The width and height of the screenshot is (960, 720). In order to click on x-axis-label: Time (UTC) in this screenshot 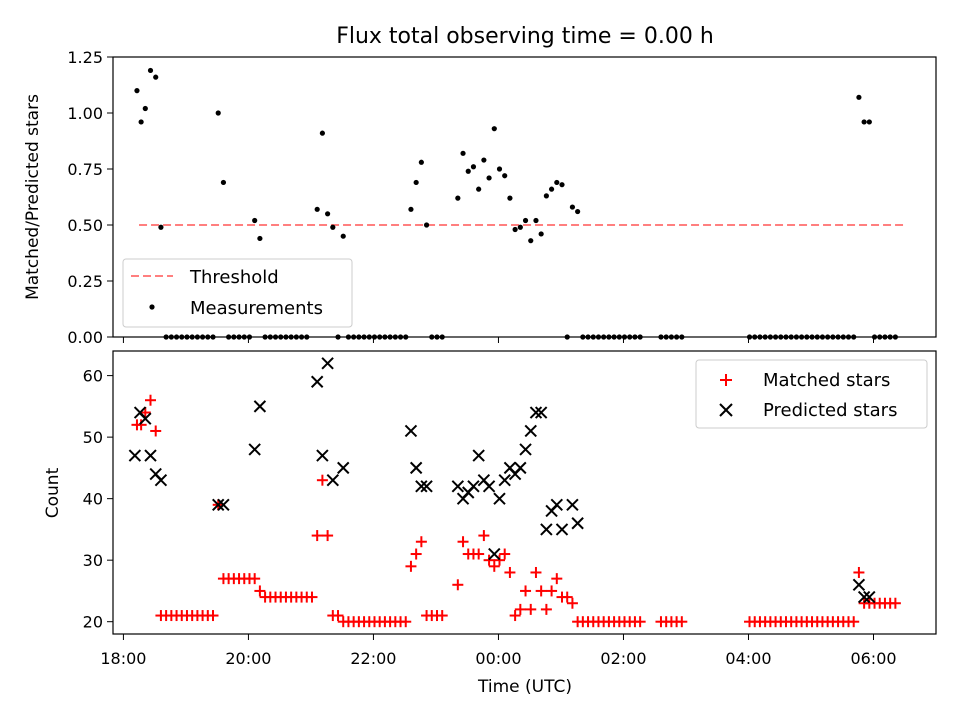, I will do `click(524, 687)`.